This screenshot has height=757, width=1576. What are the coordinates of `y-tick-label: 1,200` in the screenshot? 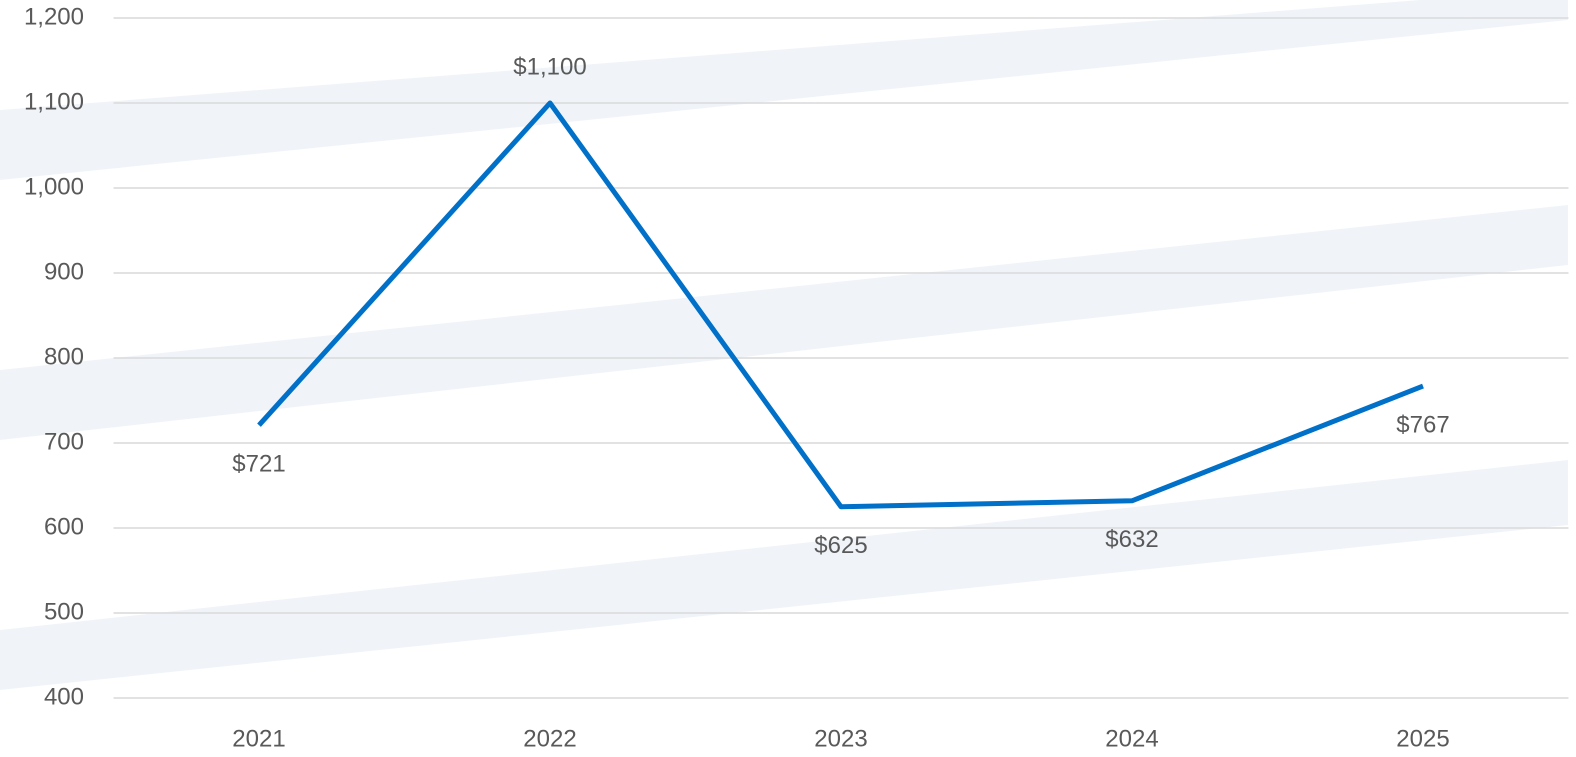 It's located at (54, 16).